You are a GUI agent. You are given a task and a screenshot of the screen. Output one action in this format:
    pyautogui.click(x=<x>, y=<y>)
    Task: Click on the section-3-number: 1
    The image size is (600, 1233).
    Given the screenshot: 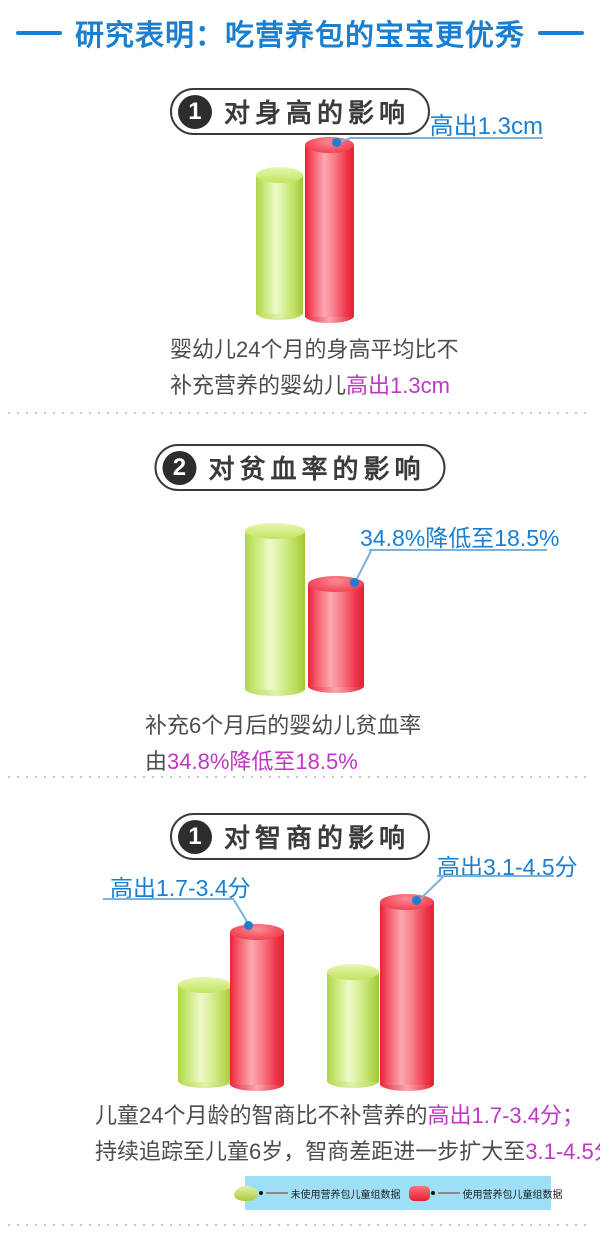 What is the action you would take?
    pyautogui.click(x=194, y=836)
    